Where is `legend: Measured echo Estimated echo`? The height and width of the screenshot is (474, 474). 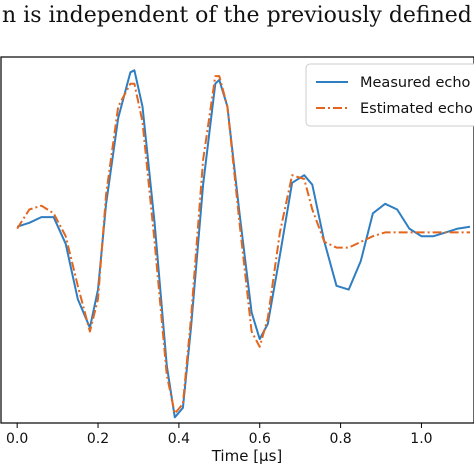
legend: Measured echo Estimated echo is located at coordinates (389, 95).